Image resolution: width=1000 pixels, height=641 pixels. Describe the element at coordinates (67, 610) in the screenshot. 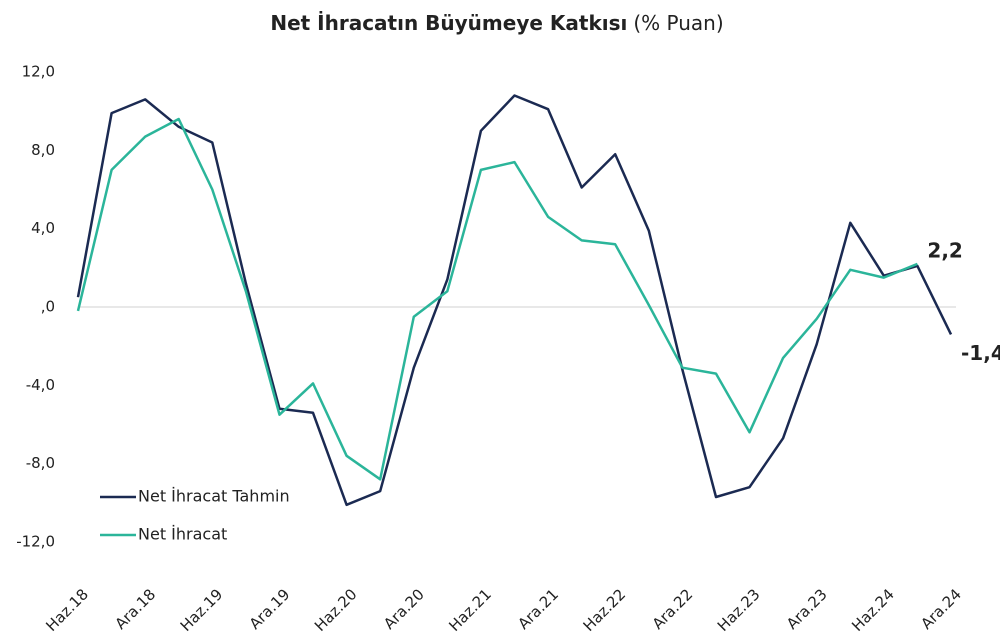

I see `x-tick-label: Haz.18` at that location.